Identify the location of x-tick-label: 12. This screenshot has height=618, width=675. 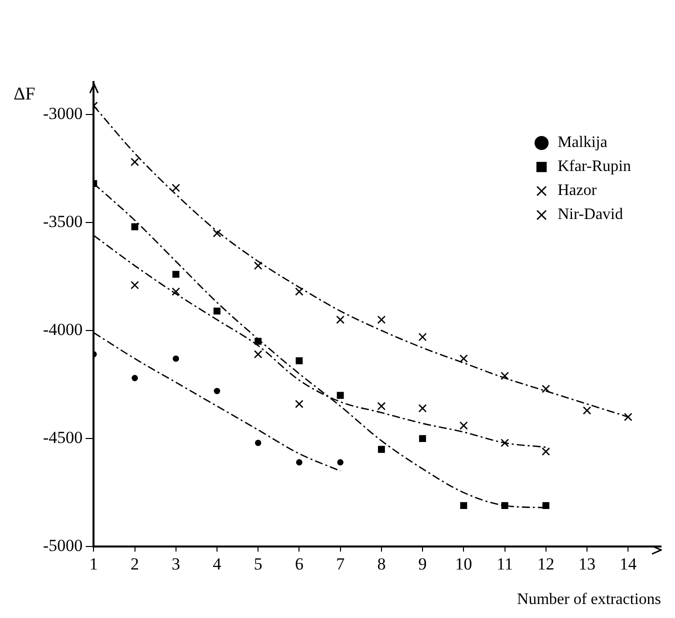
(545, 564).